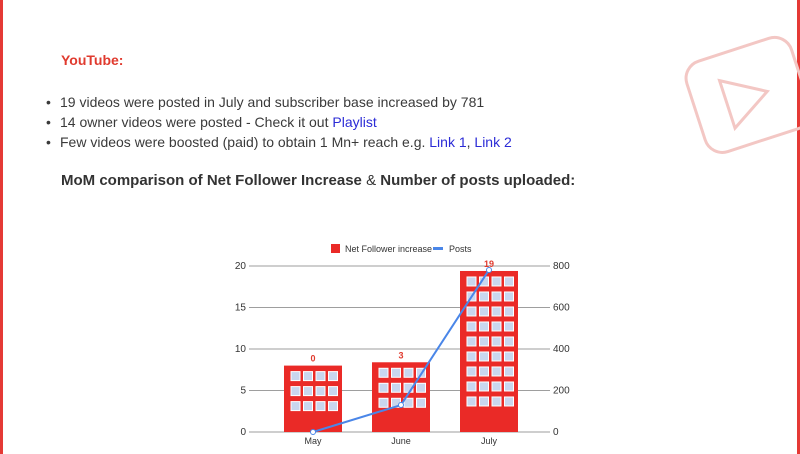 This screenshot has width=800, height=454. What do you see at coordinates (241, 266) in the screenshot?
I see `y-left-tick-label: 20` at bounding box center [241, 266].